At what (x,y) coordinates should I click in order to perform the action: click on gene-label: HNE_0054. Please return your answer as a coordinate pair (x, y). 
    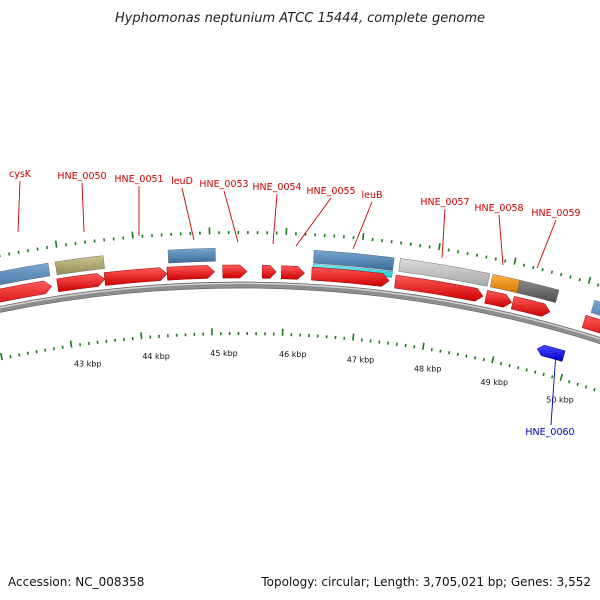
    Looking at the image, I should click on (276, 187).